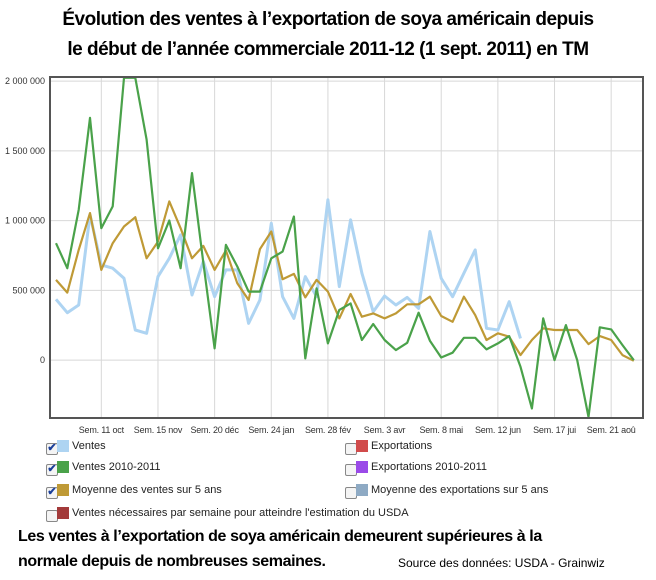 The width and height of the screenshot is (656, 580). What do you see at coordinates (328, 430) in the screenshot?
I see `x-tick-label: Sem. 28 fév` at bounding box center [328, 430].